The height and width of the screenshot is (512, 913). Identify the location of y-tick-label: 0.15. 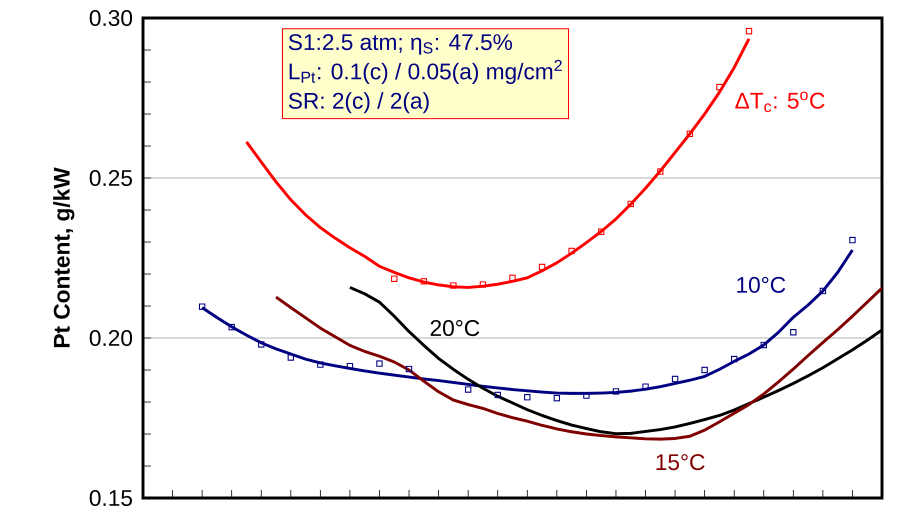
(111, 498).